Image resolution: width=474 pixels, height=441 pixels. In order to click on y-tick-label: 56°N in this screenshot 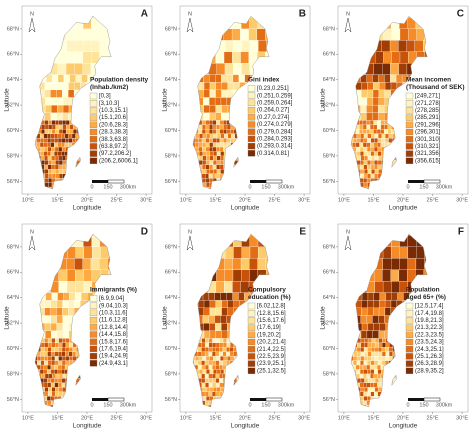, I will do `click(329, 182)`.